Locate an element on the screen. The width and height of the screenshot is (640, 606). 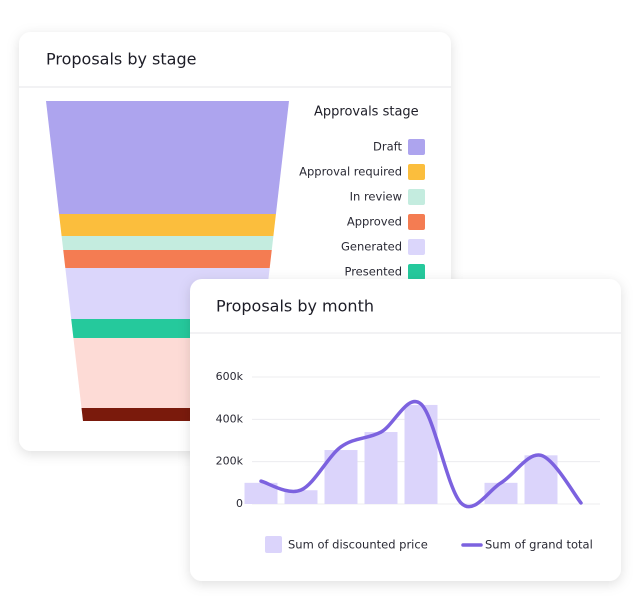
legend-label: Sum of grand total is located at coordinates (539, 545).